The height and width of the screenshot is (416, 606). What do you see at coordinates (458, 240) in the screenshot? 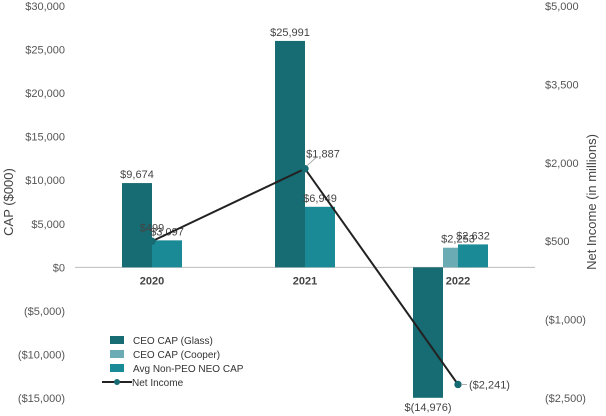
I see `bar-data-label: $2,253` at bounding box center [458, 240].